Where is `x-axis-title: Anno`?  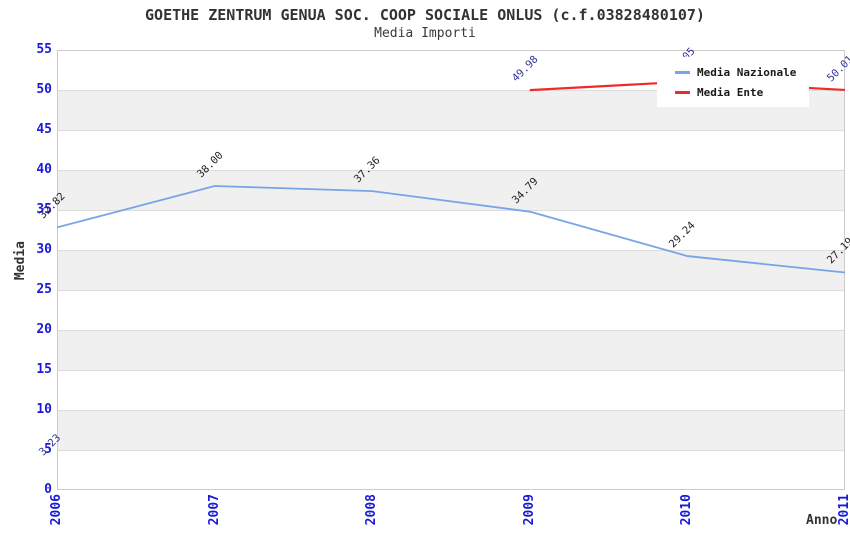
x-axis-title: Anno is located at coordinates (822, 520).